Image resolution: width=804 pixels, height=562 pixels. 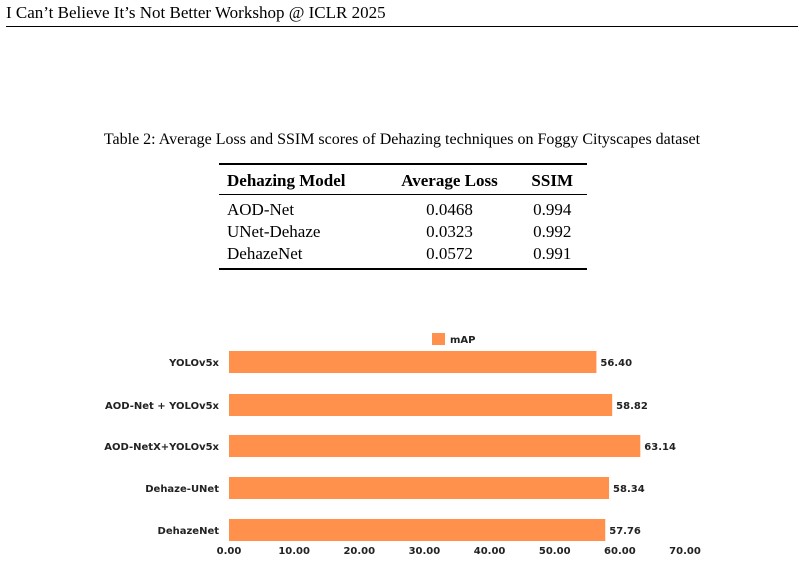 I want to click on tick-label: 20.00, so click(x=359, y=551).